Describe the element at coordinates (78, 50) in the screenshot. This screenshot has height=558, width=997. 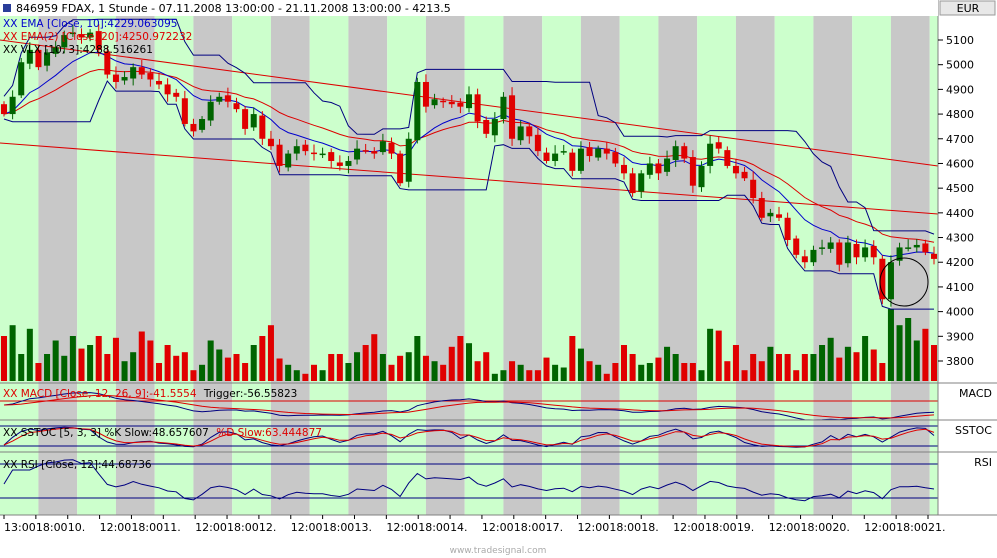
I see `vlx-label: XX VLX [10, 3]:4288.516261` at that location.